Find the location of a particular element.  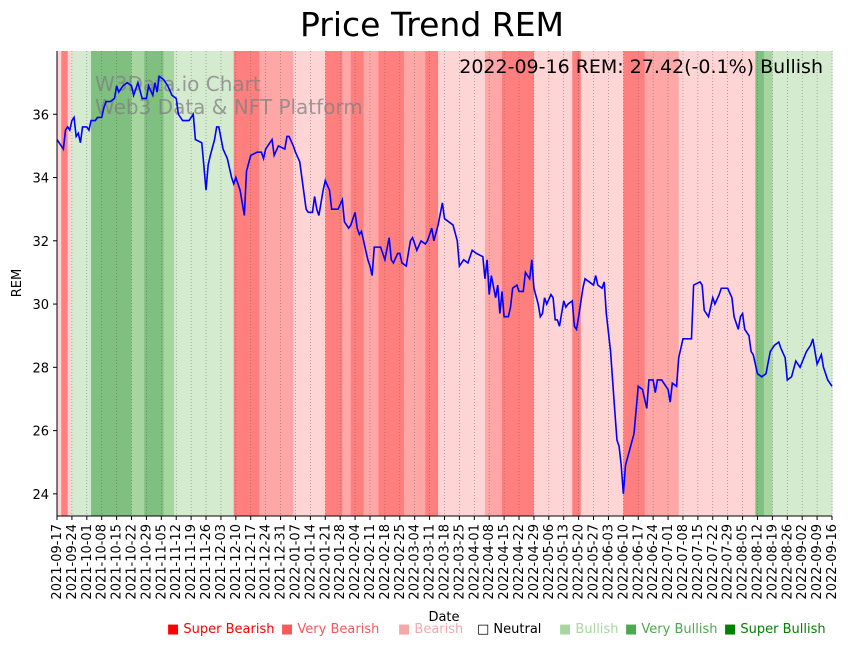

x-tick-label: 2022-04-22 is located at coordinates (519, 562).